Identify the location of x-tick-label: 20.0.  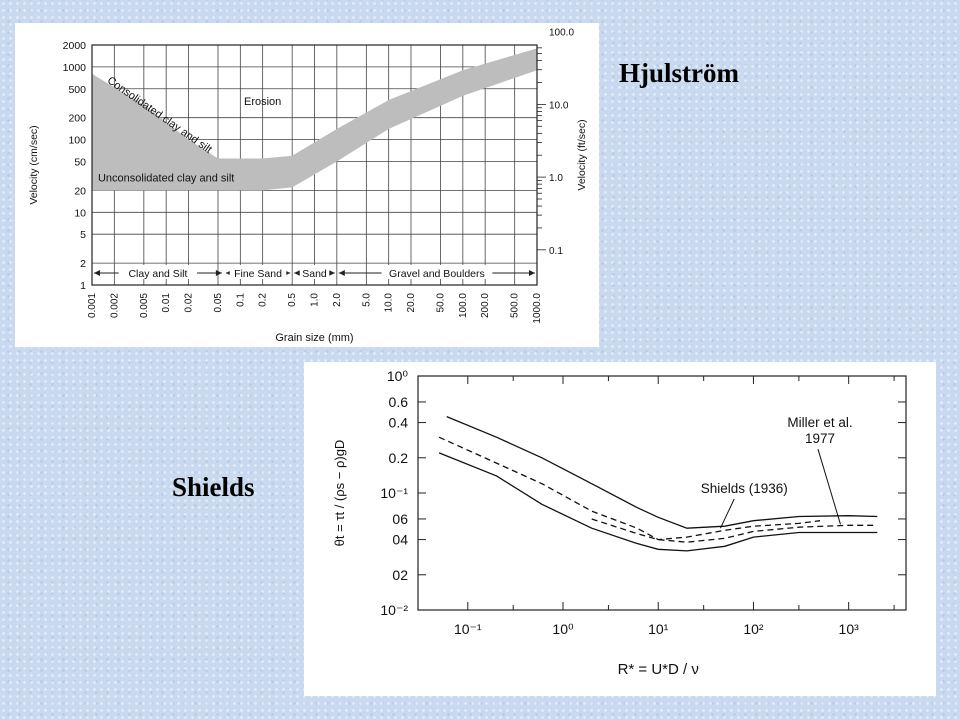
(411, 303).